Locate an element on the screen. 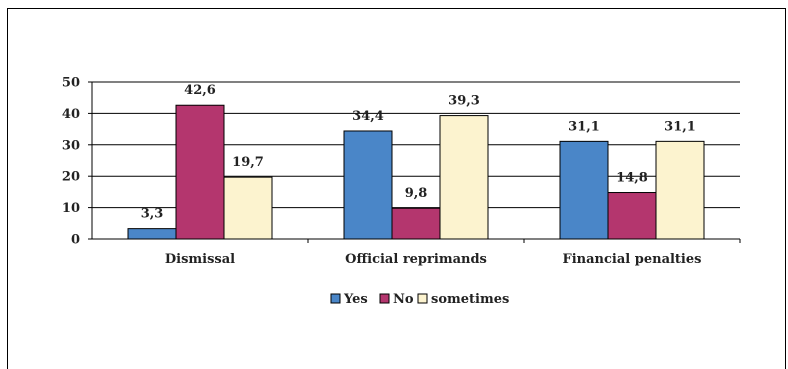 This screenshot has height=369, width=788. y-tick-label: 50 is located at coordinates (71, 83).